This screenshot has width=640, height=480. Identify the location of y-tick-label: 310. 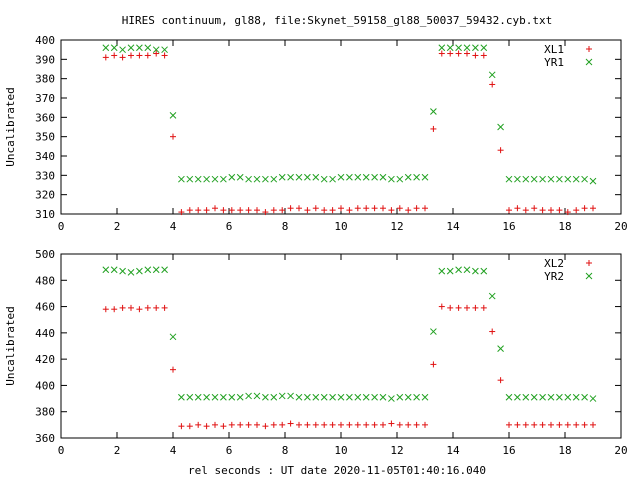
(45, 214).